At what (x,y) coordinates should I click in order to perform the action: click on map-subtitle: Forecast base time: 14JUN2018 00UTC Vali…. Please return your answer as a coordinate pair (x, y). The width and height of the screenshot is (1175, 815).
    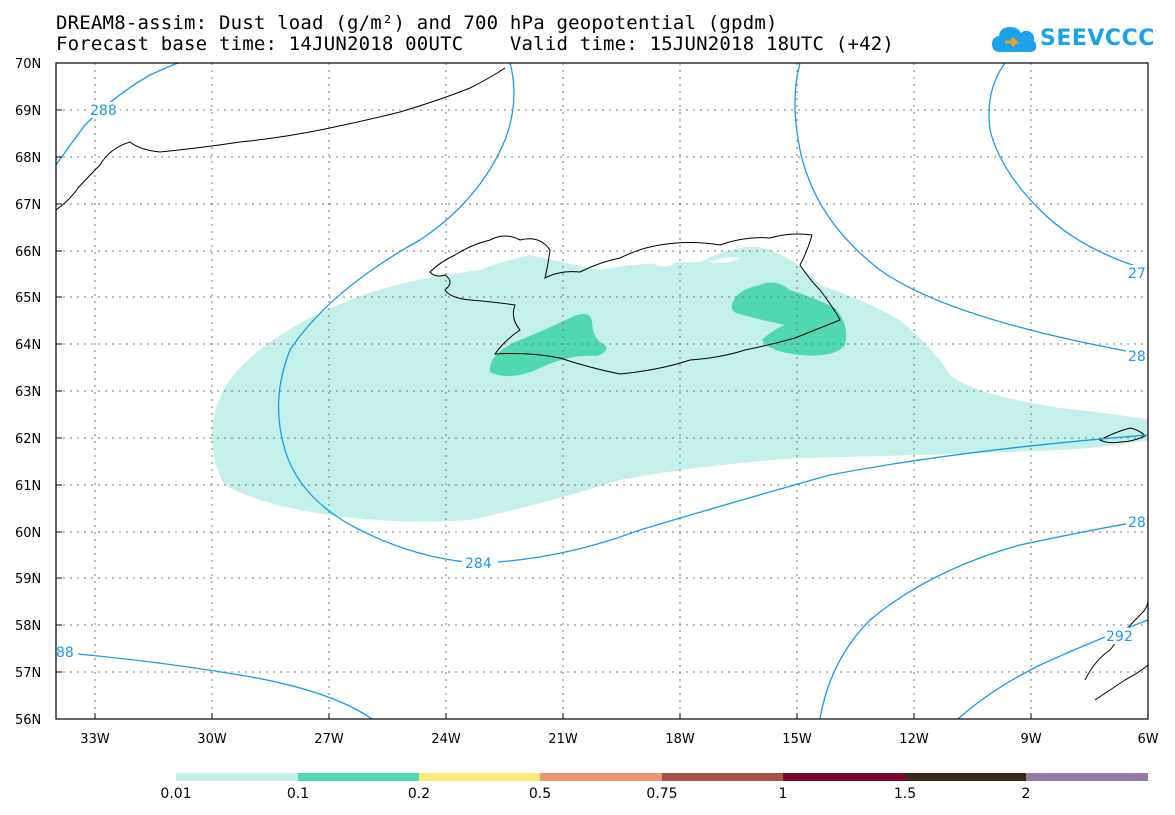
    Looking at the image, I should click on (475, 44).